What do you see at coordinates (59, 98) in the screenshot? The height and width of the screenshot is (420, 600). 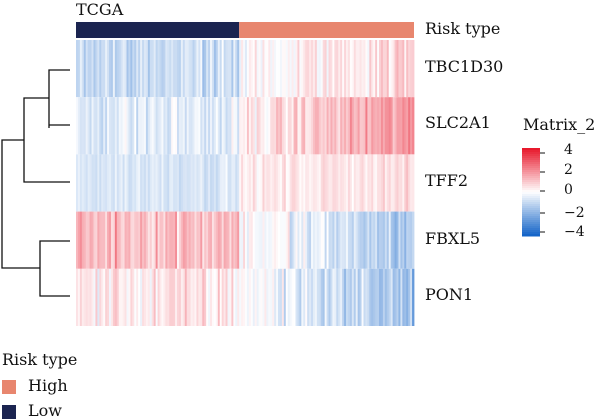 I see `dendro-branch-tbc1d30` at bounding box center [59, 98].